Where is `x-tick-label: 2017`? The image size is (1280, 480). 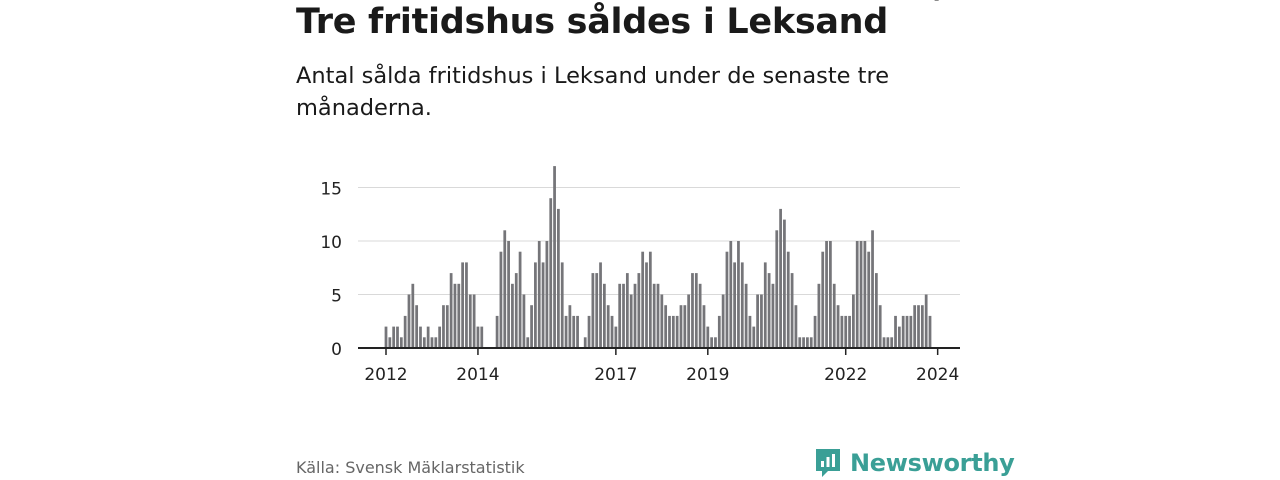 x-tick-label: 2017 is located at coordinates (615, 375).